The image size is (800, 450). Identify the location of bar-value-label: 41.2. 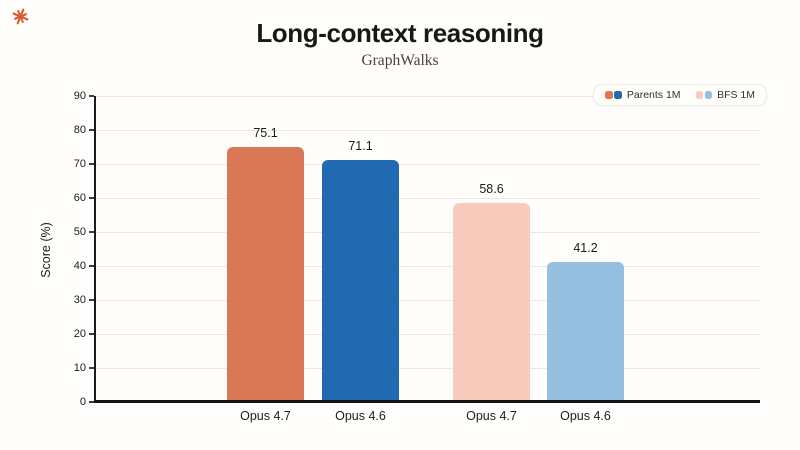
(585, 247).